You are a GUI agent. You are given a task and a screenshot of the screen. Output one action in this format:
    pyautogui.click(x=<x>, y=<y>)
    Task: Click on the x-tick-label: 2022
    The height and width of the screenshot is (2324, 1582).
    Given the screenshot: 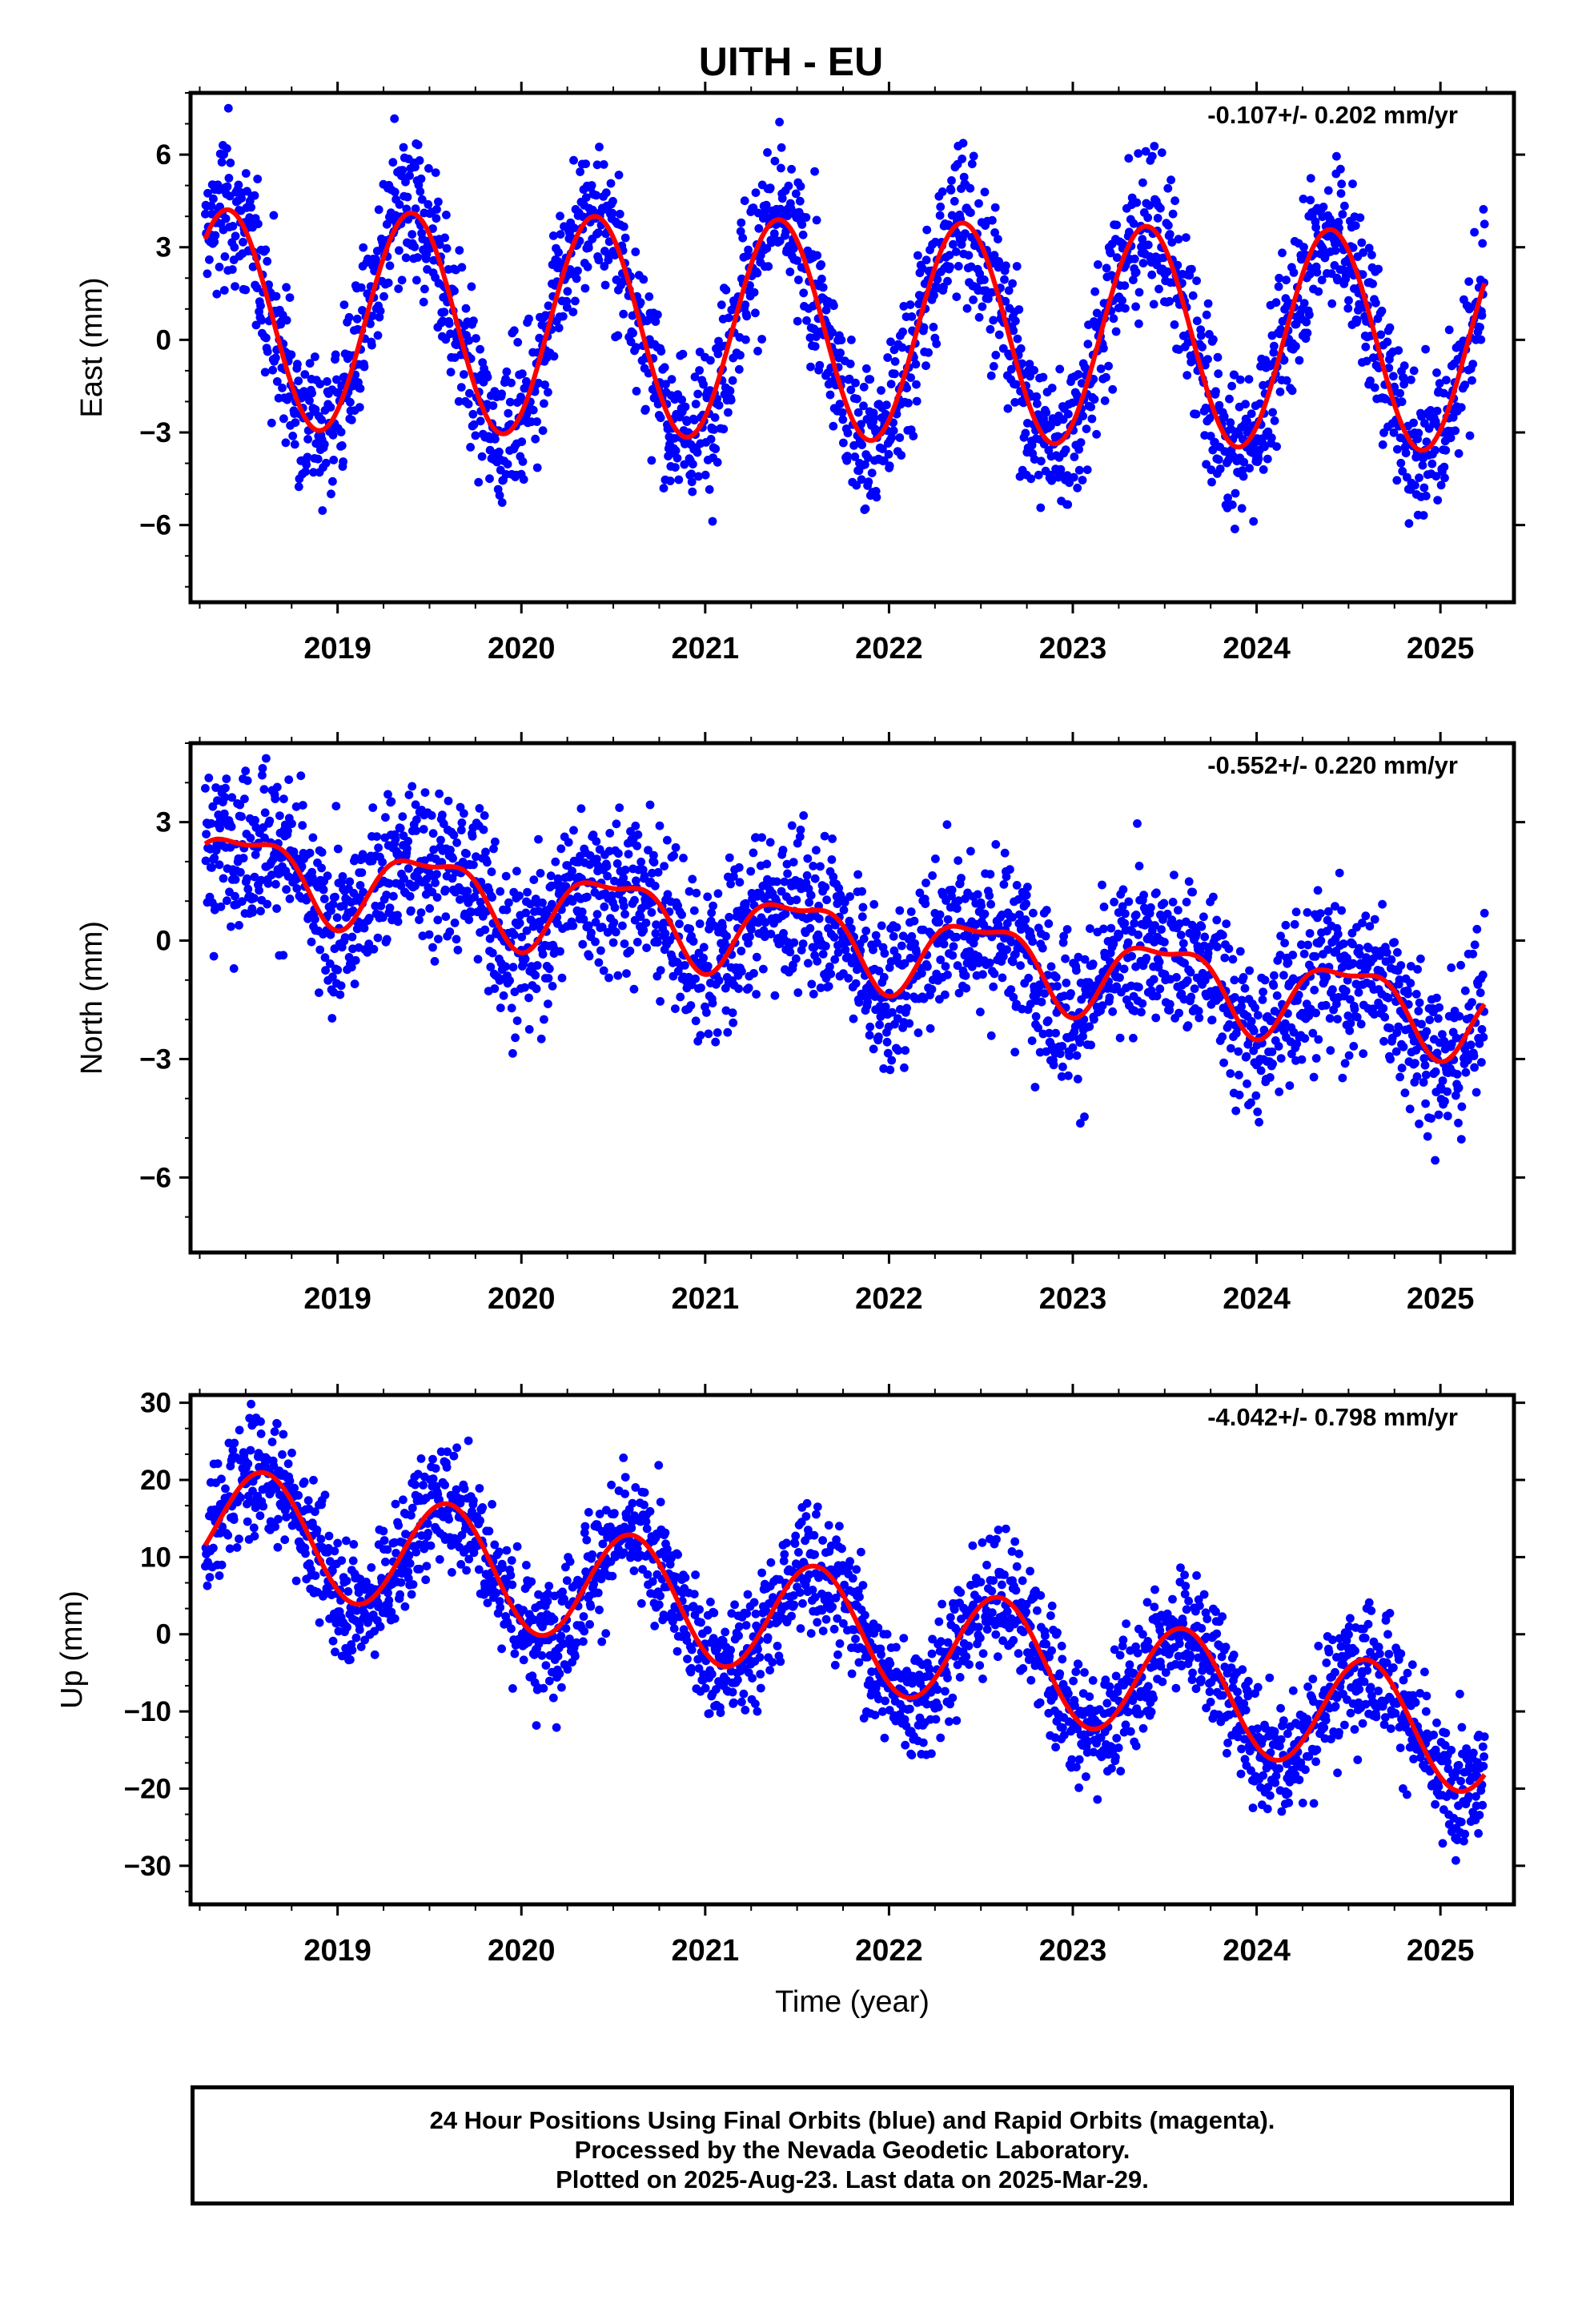 What is the action you would take?
    pyautogui.click(x=889, y=648)
    